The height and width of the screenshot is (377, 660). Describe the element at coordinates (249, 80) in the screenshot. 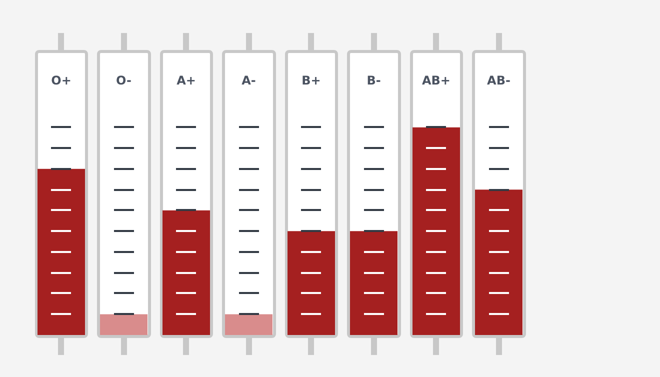

I see `x-tick-label: A-` at that location.